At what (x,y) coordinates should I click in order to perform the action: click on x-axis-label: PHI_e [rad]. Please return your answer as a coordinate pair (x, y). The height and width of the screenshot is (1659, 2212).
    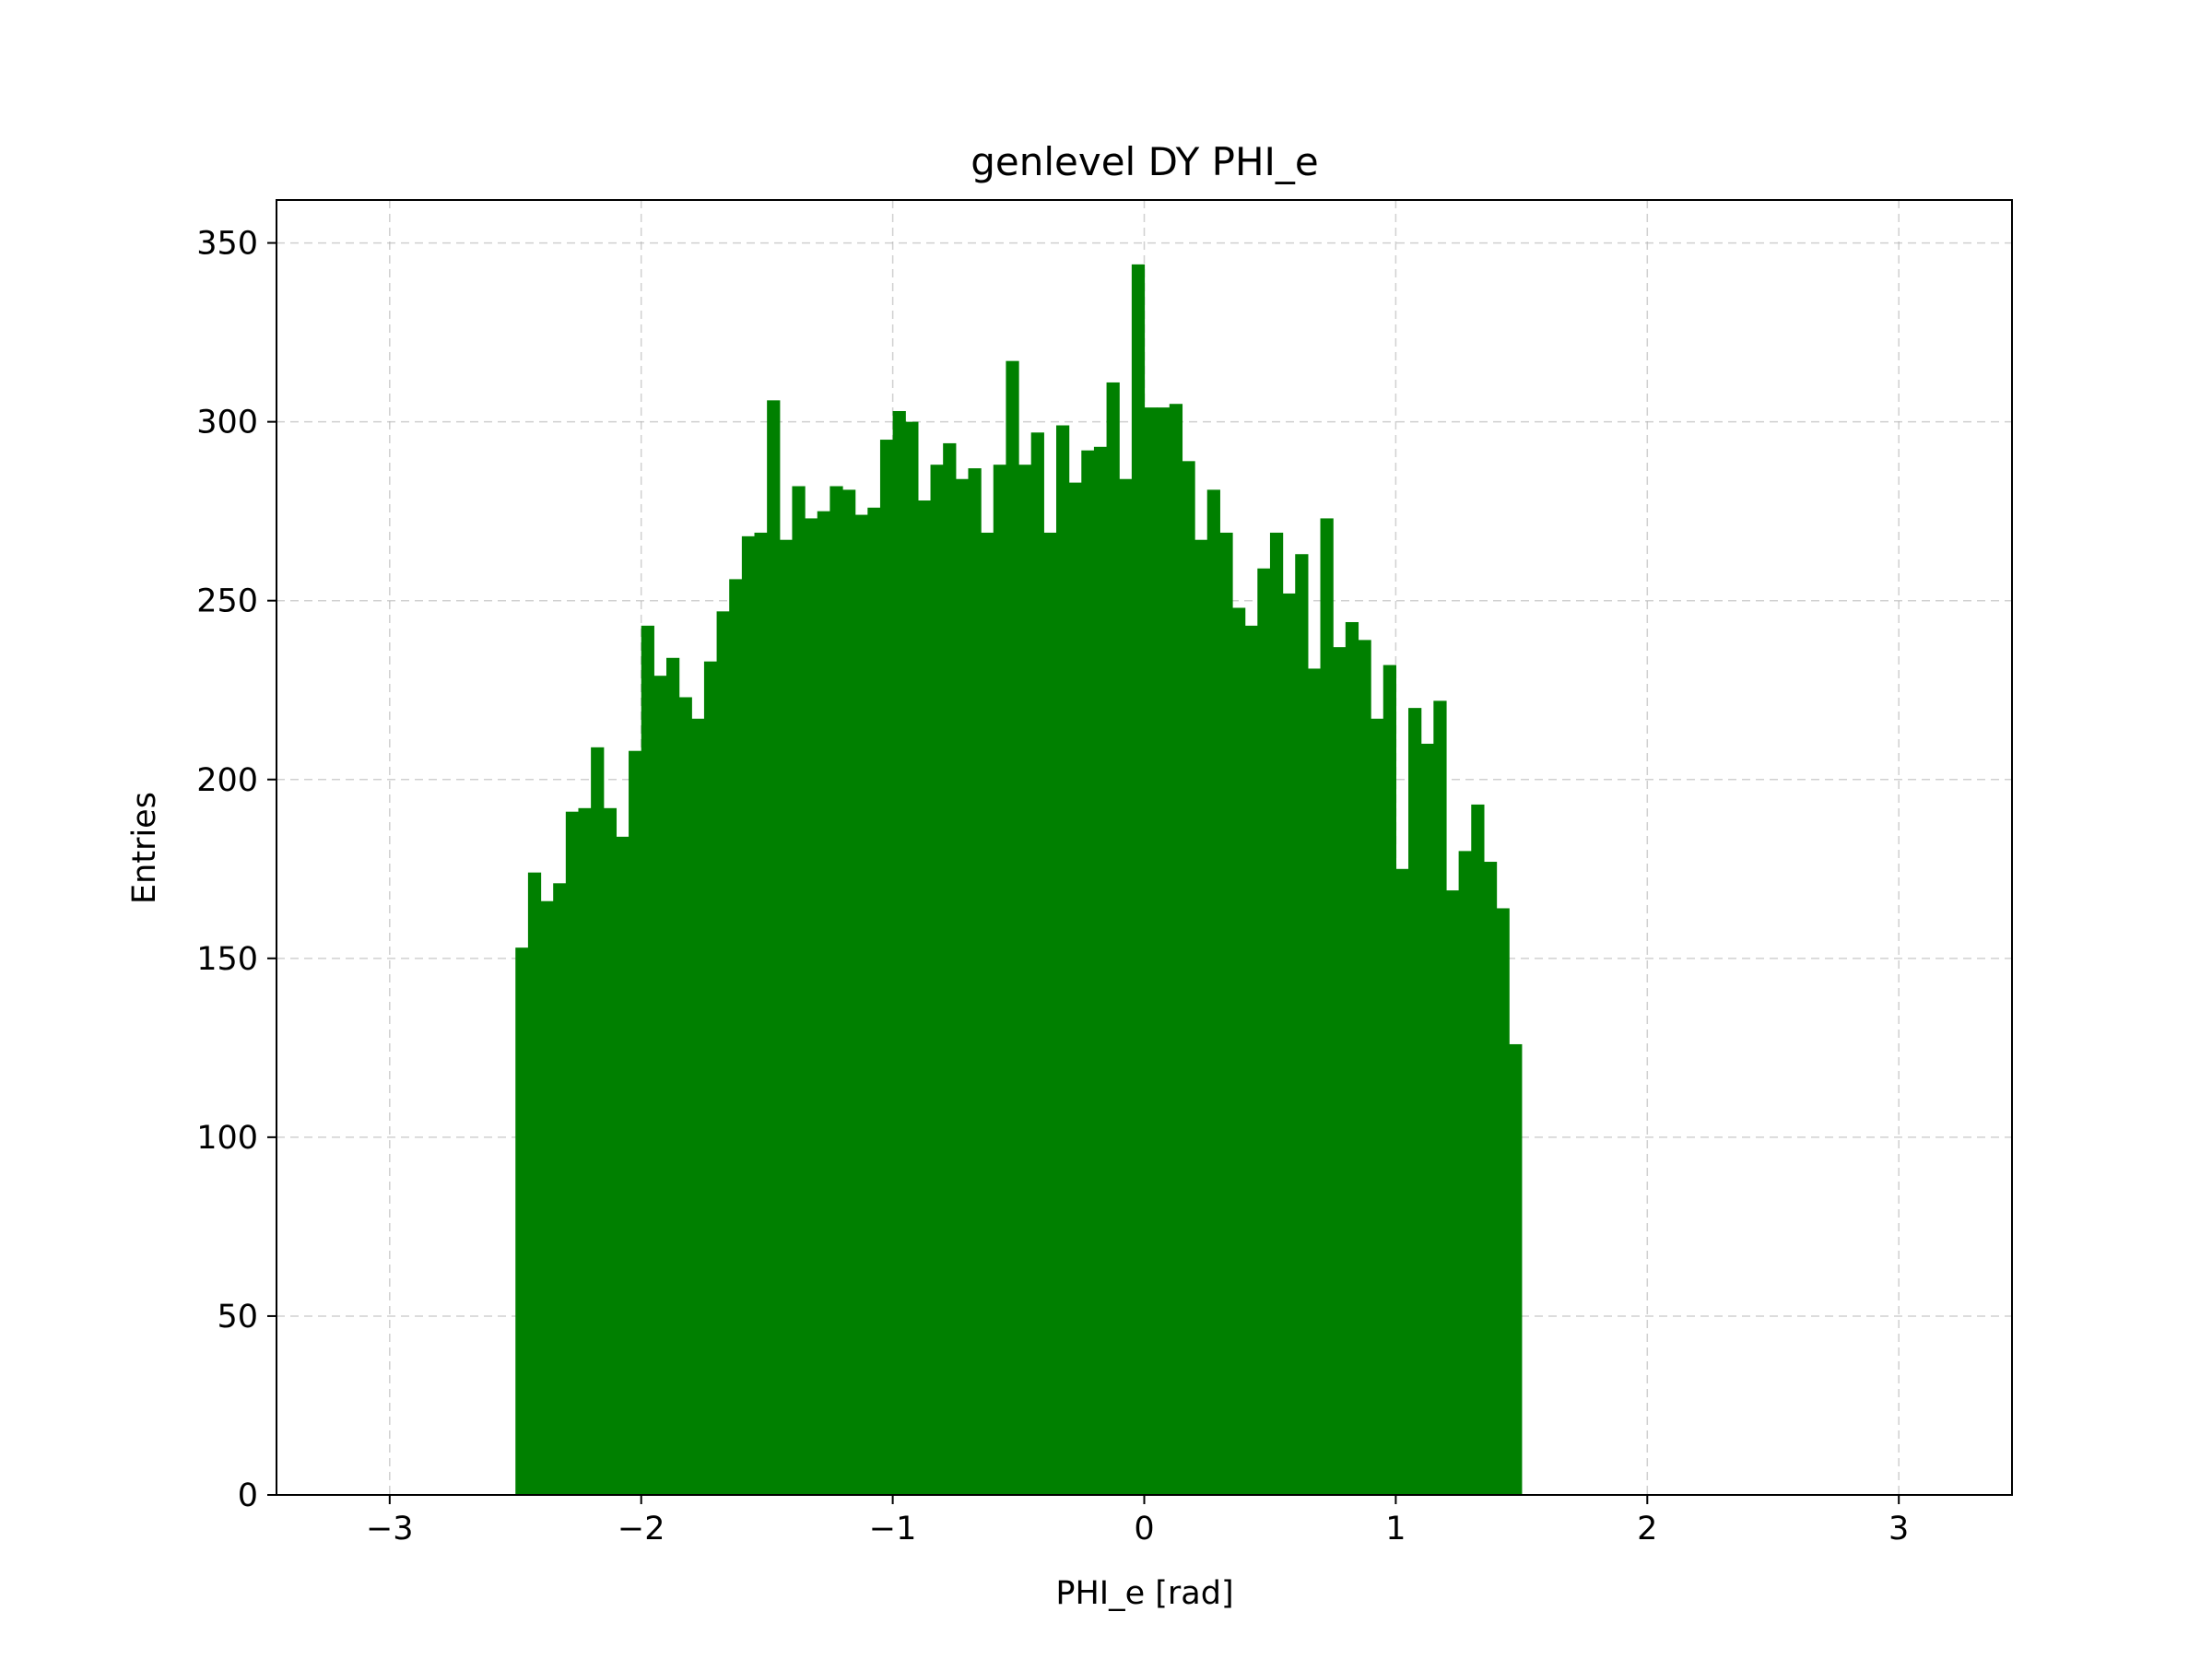
    Looking at the image, I should click on (1144, 1593).